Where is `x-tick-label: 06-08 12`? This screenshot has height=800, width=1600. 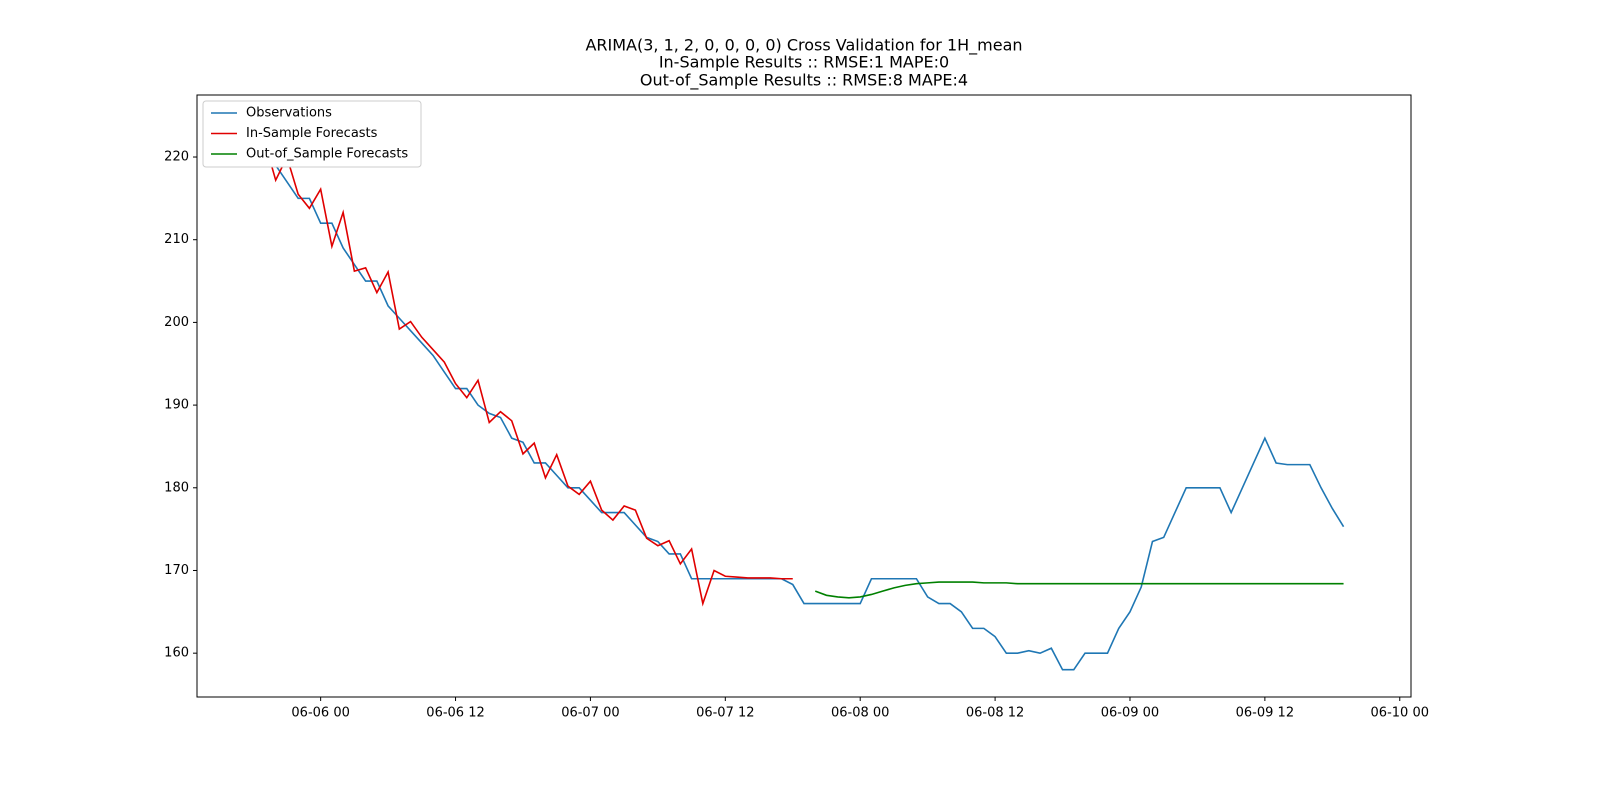 x-tick-label: 06-08 12 is located at coordinates (995, 713).